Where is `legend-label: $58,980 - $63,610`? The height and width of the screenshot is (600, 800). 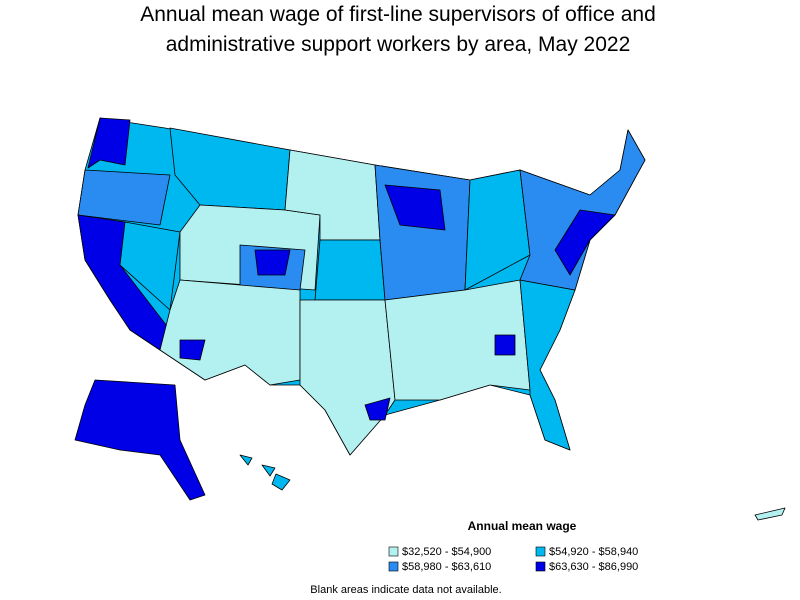 legend-label: $58,980 - $63,610 is located at coordinates (446, 567).